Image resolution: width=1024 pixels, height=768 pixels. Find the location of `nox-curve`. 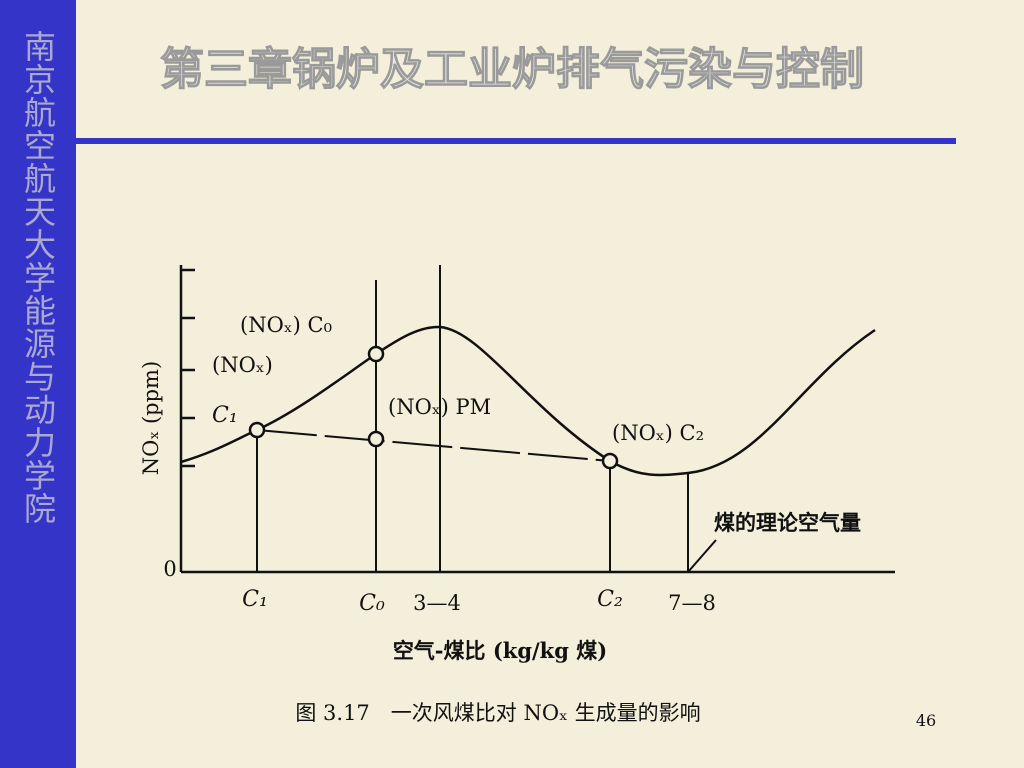

nox-curve is located at coordinates (528, 401).